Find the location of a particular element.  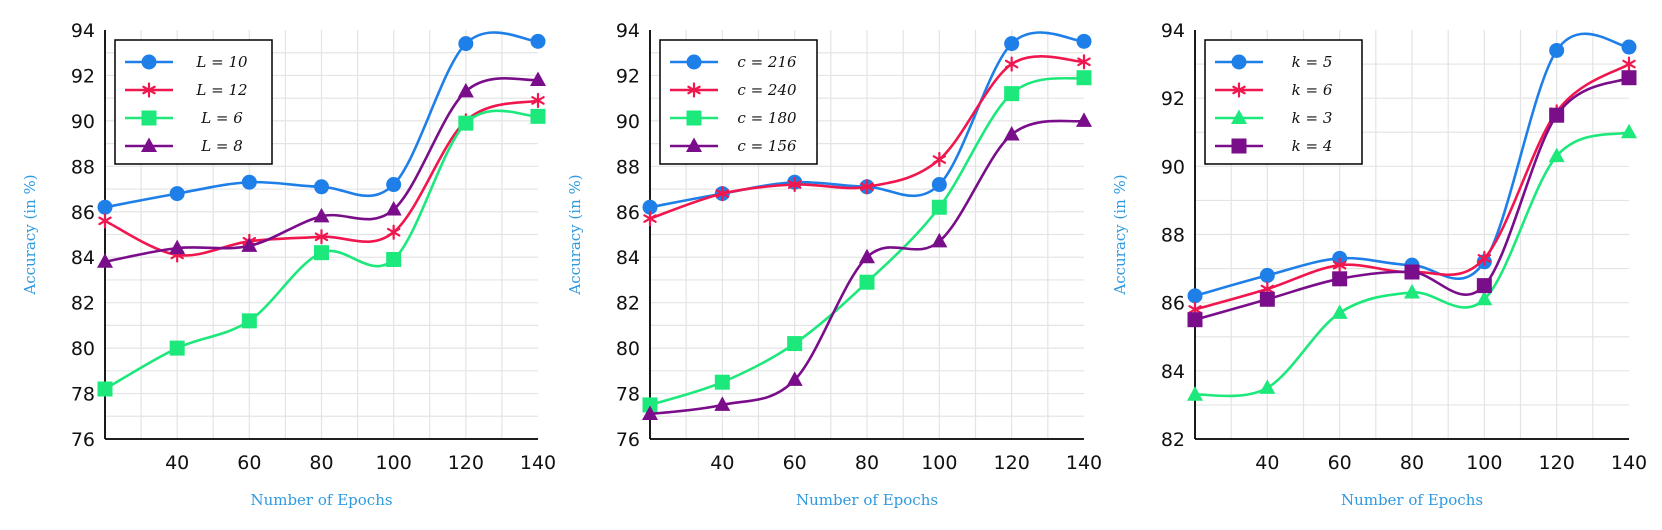

x-axis-label: Number of Epochs is located at coordinates (1412, 500).